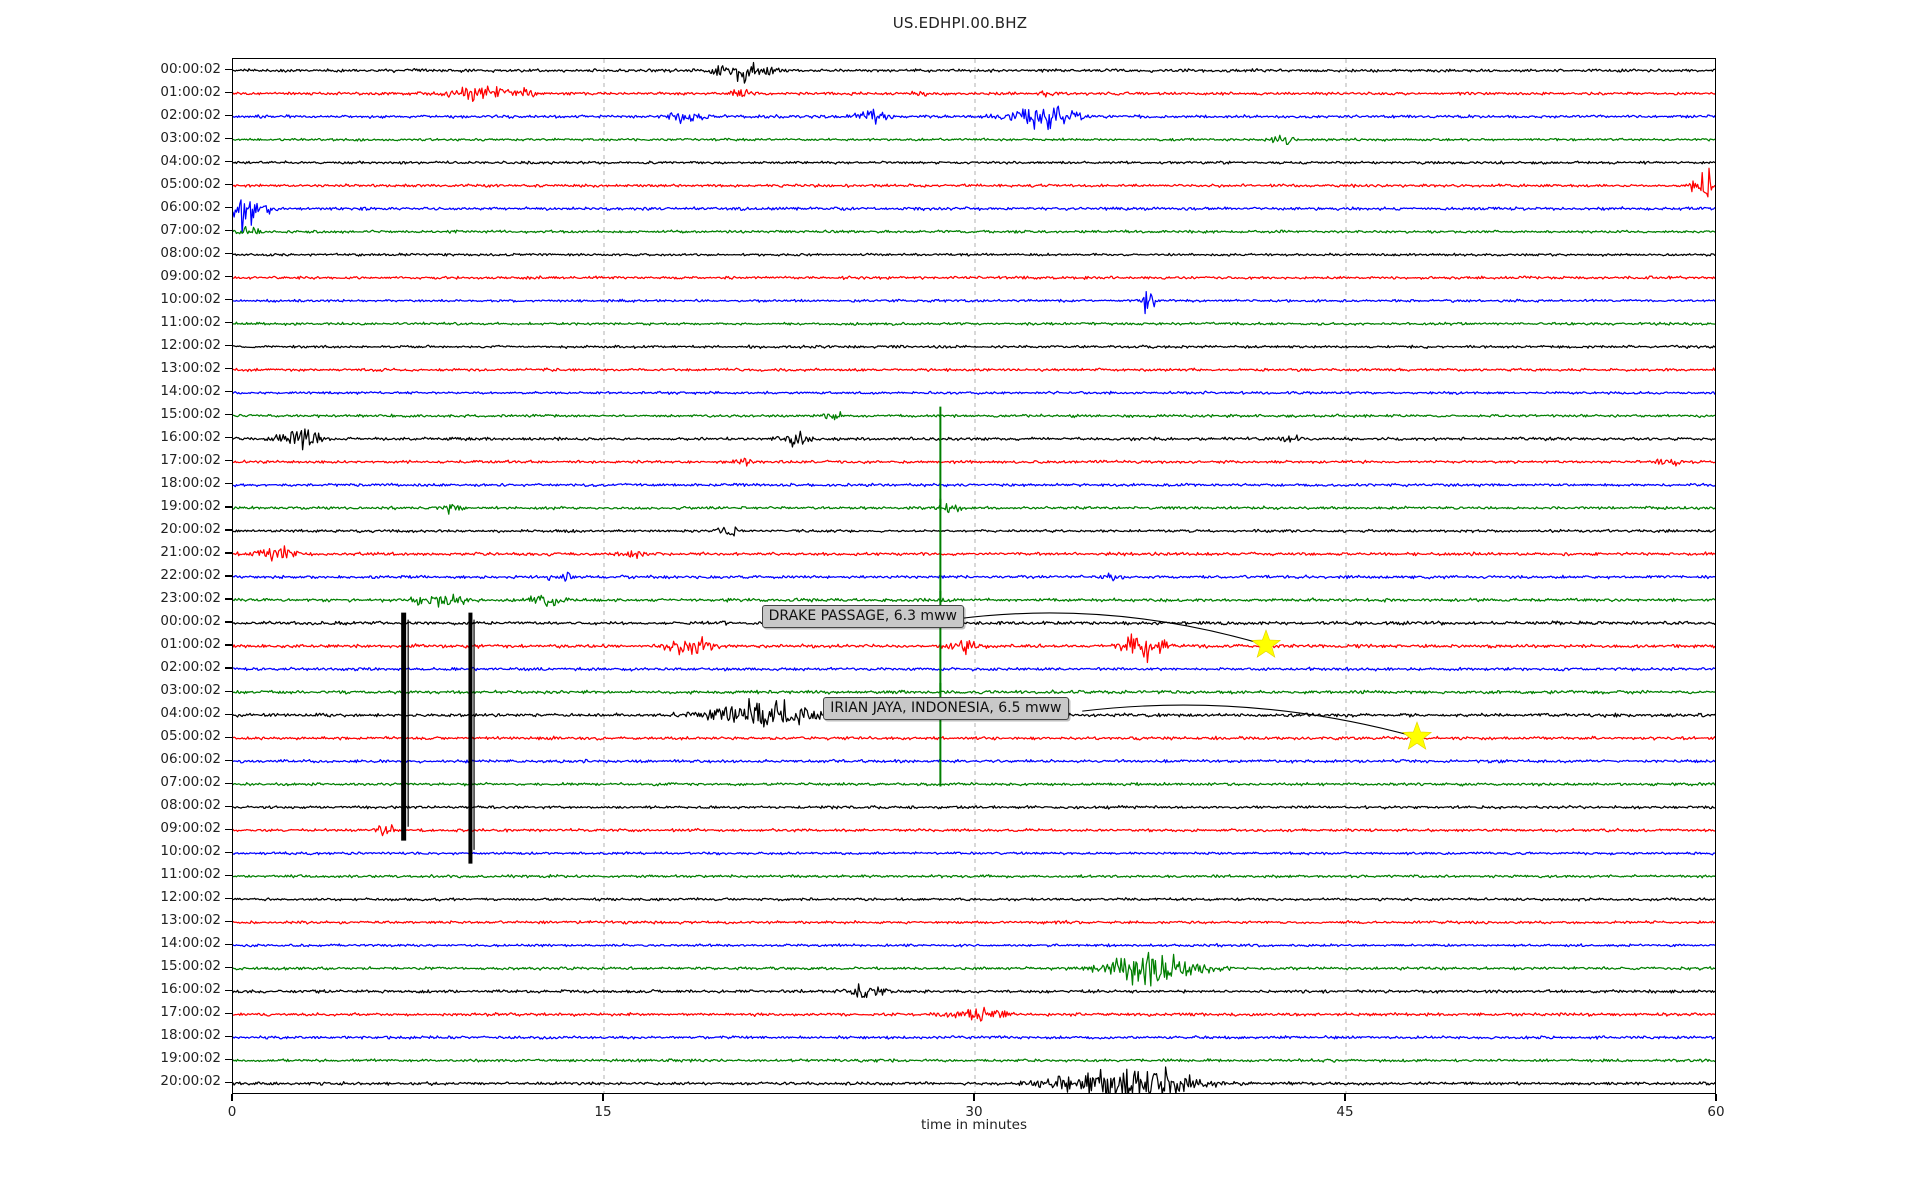 Image resolution: width=1920 pixels, height=1200 pixels. Describe the element at coordinates (862, 617) in the screenshot. I see `event-label-1: DRAKE PASSAGE, 6.3 mww` at that location.